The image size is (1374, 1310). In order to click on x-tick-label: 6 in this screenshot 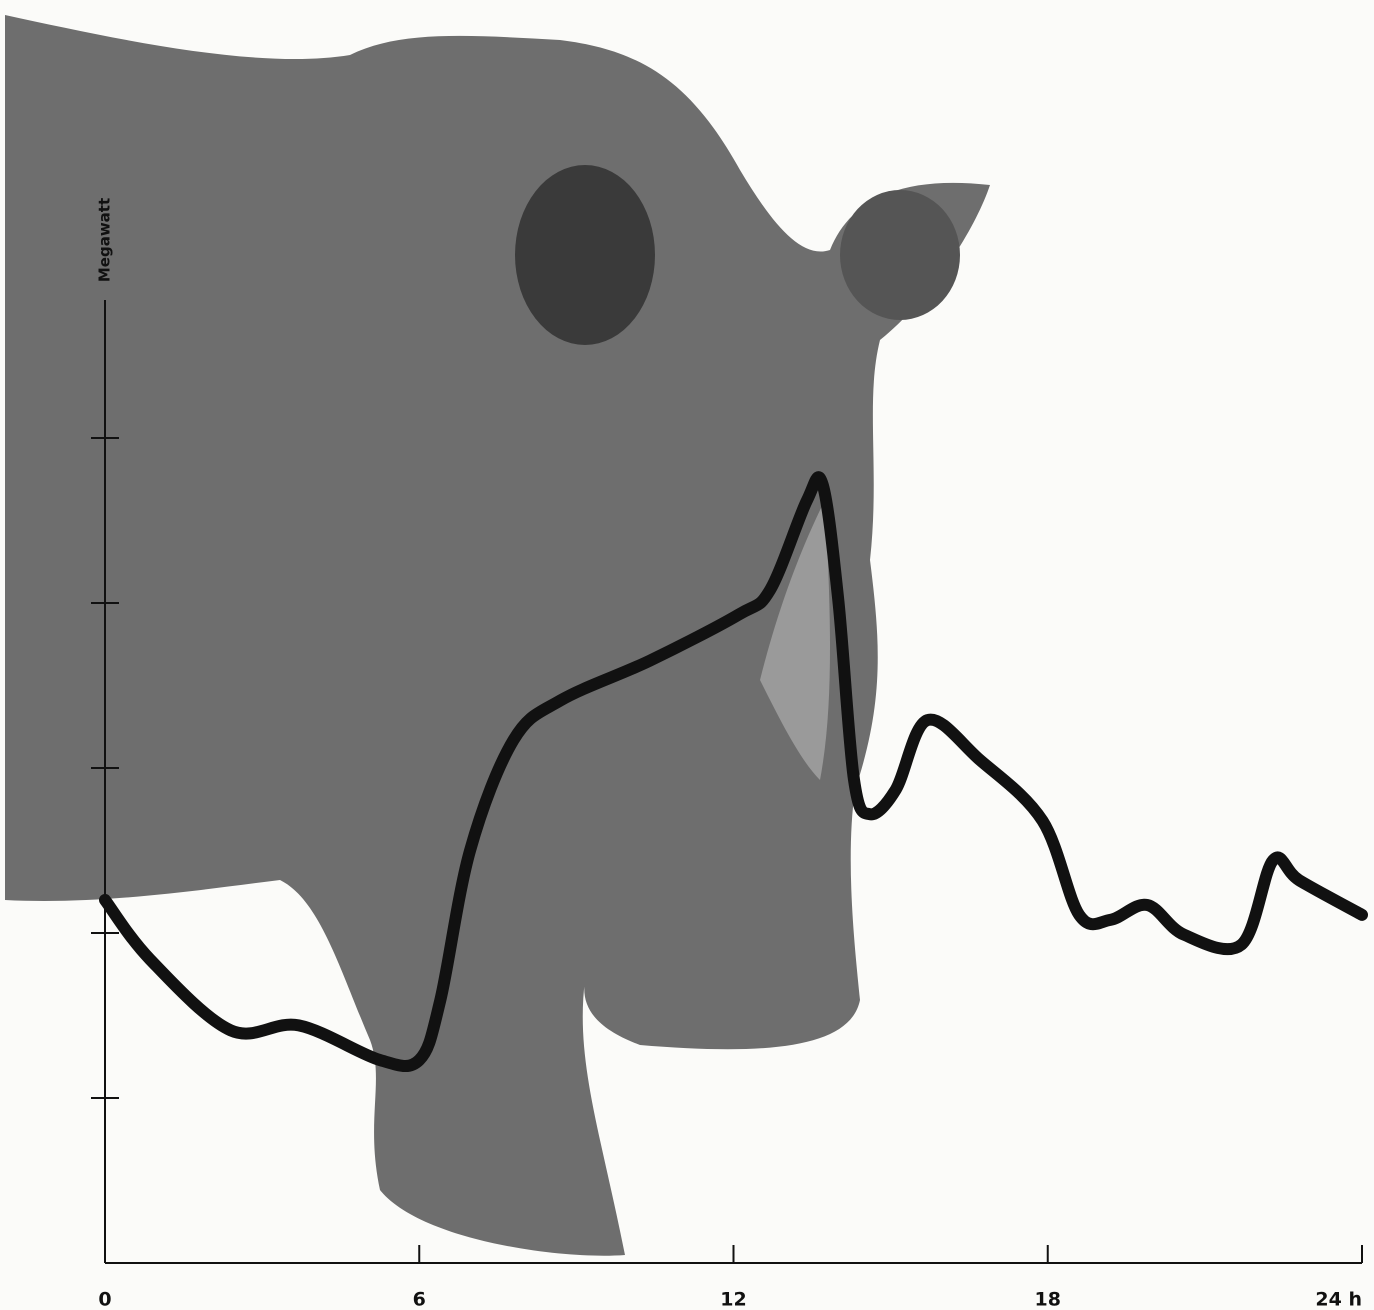, I will do `click(419, 1299)`.